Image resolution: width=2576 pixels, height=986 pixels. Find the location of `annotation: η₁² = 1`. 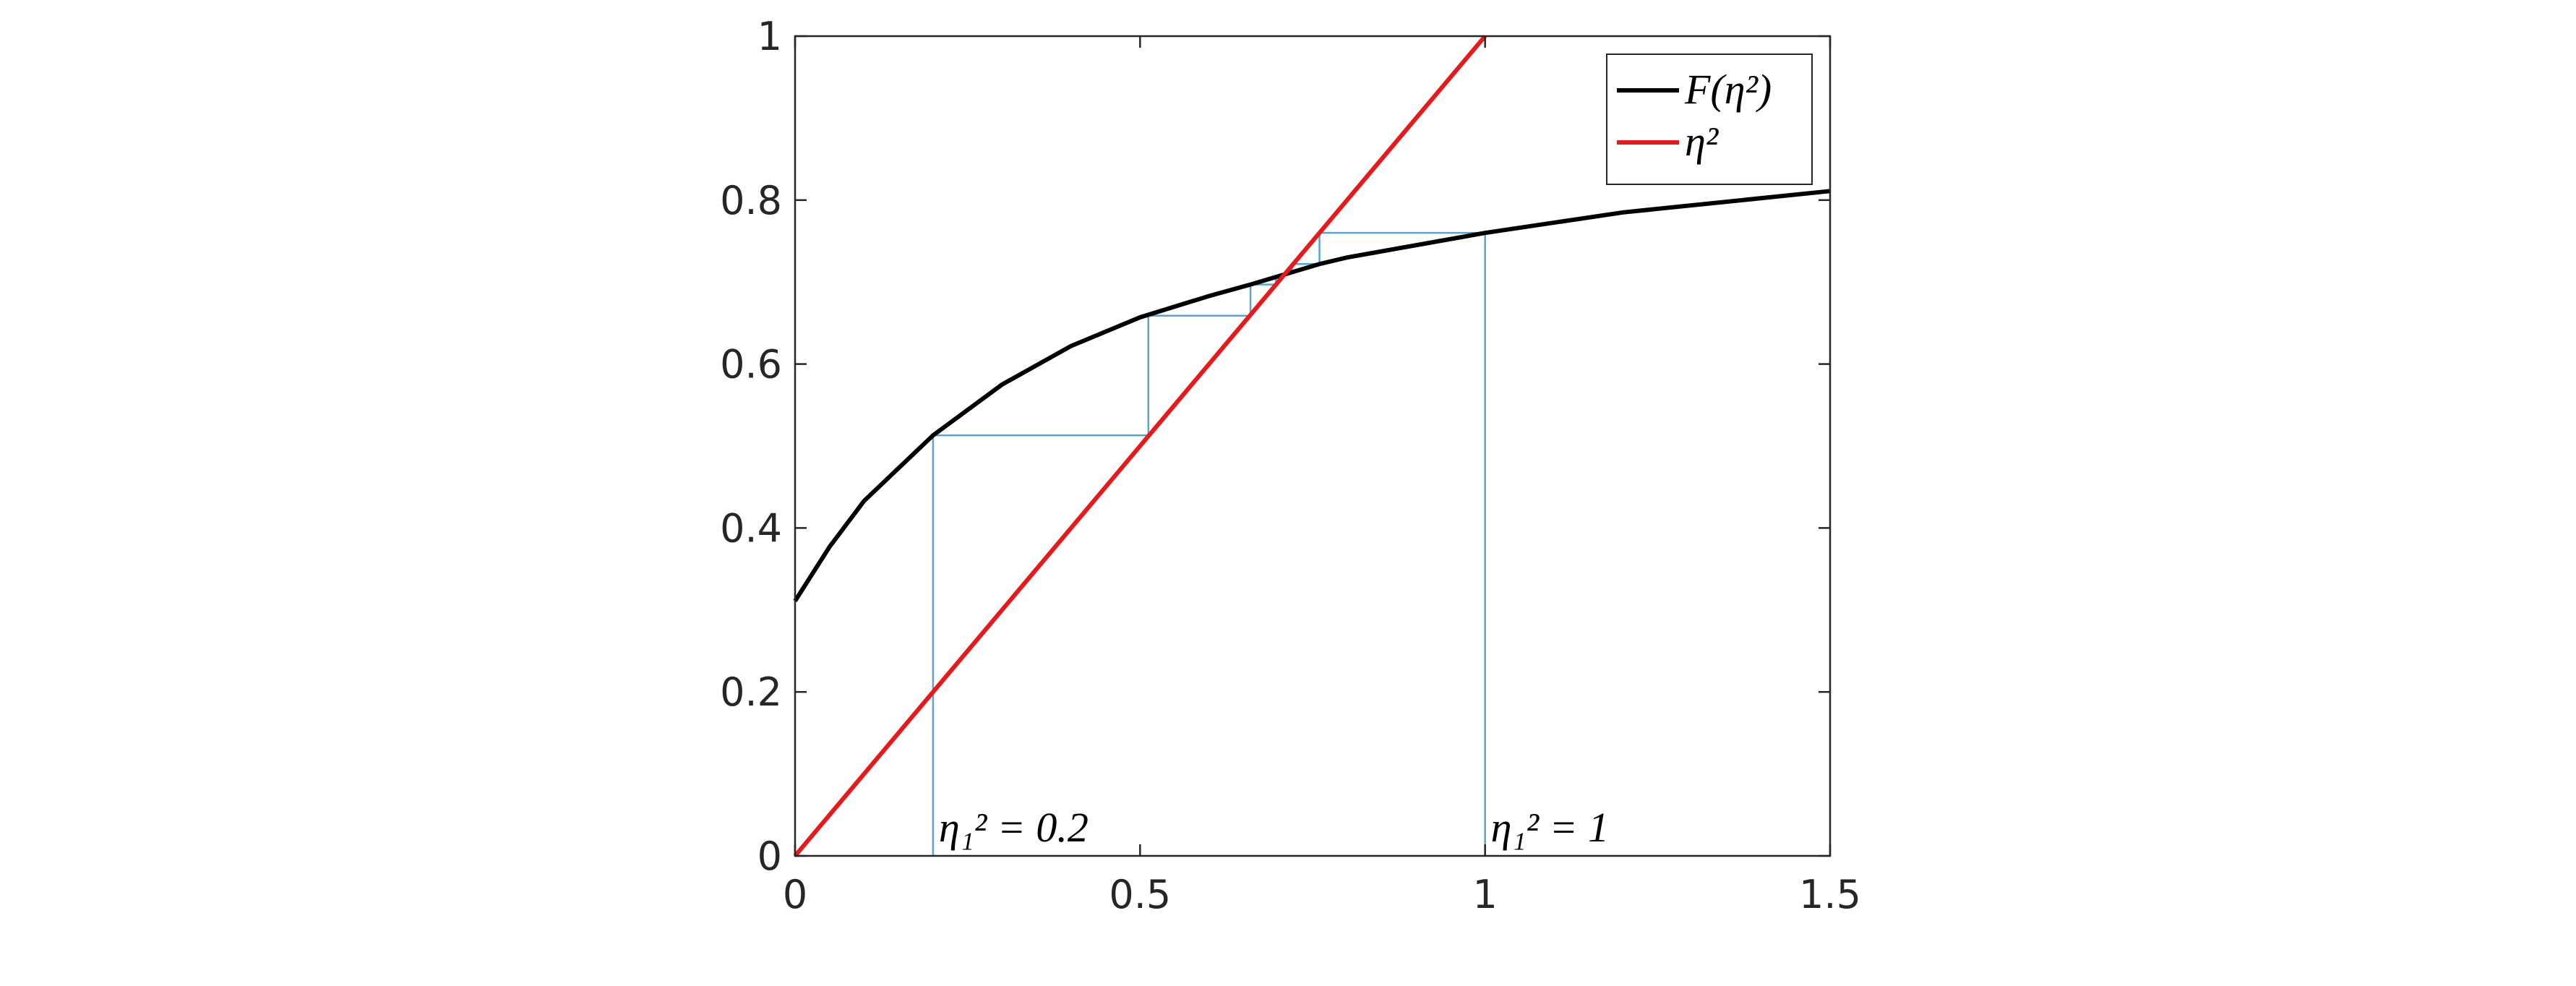

annotation: η₁² = 1 is located at coordinates (1550, 827).